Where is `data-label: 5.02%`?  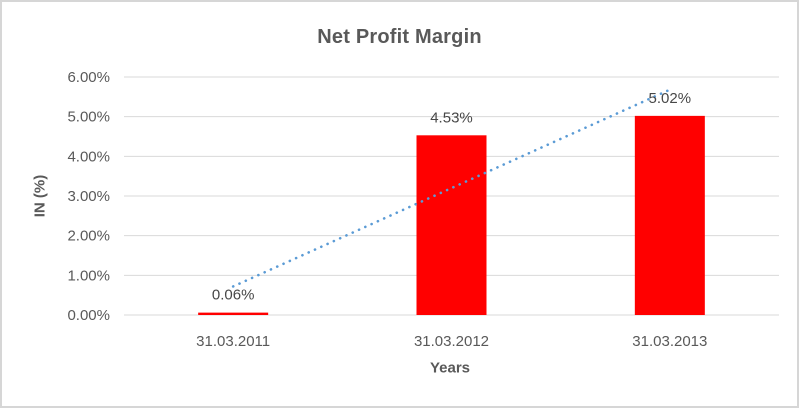 data-label: 5.02% is located at coordinates (670, 98).